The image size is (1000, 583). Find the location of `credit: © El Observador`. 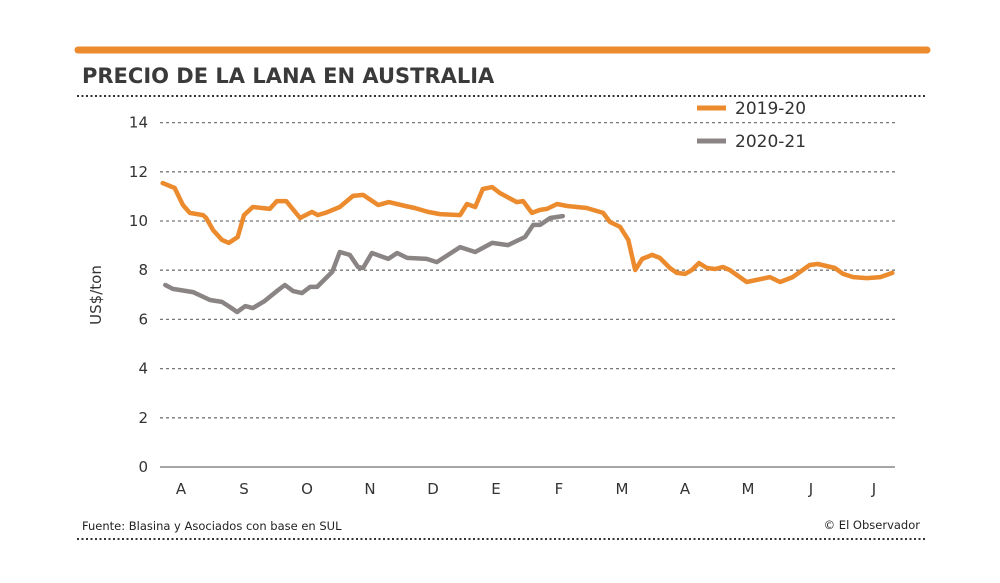

credit: © El Observador is located at coordinates (872, 525).